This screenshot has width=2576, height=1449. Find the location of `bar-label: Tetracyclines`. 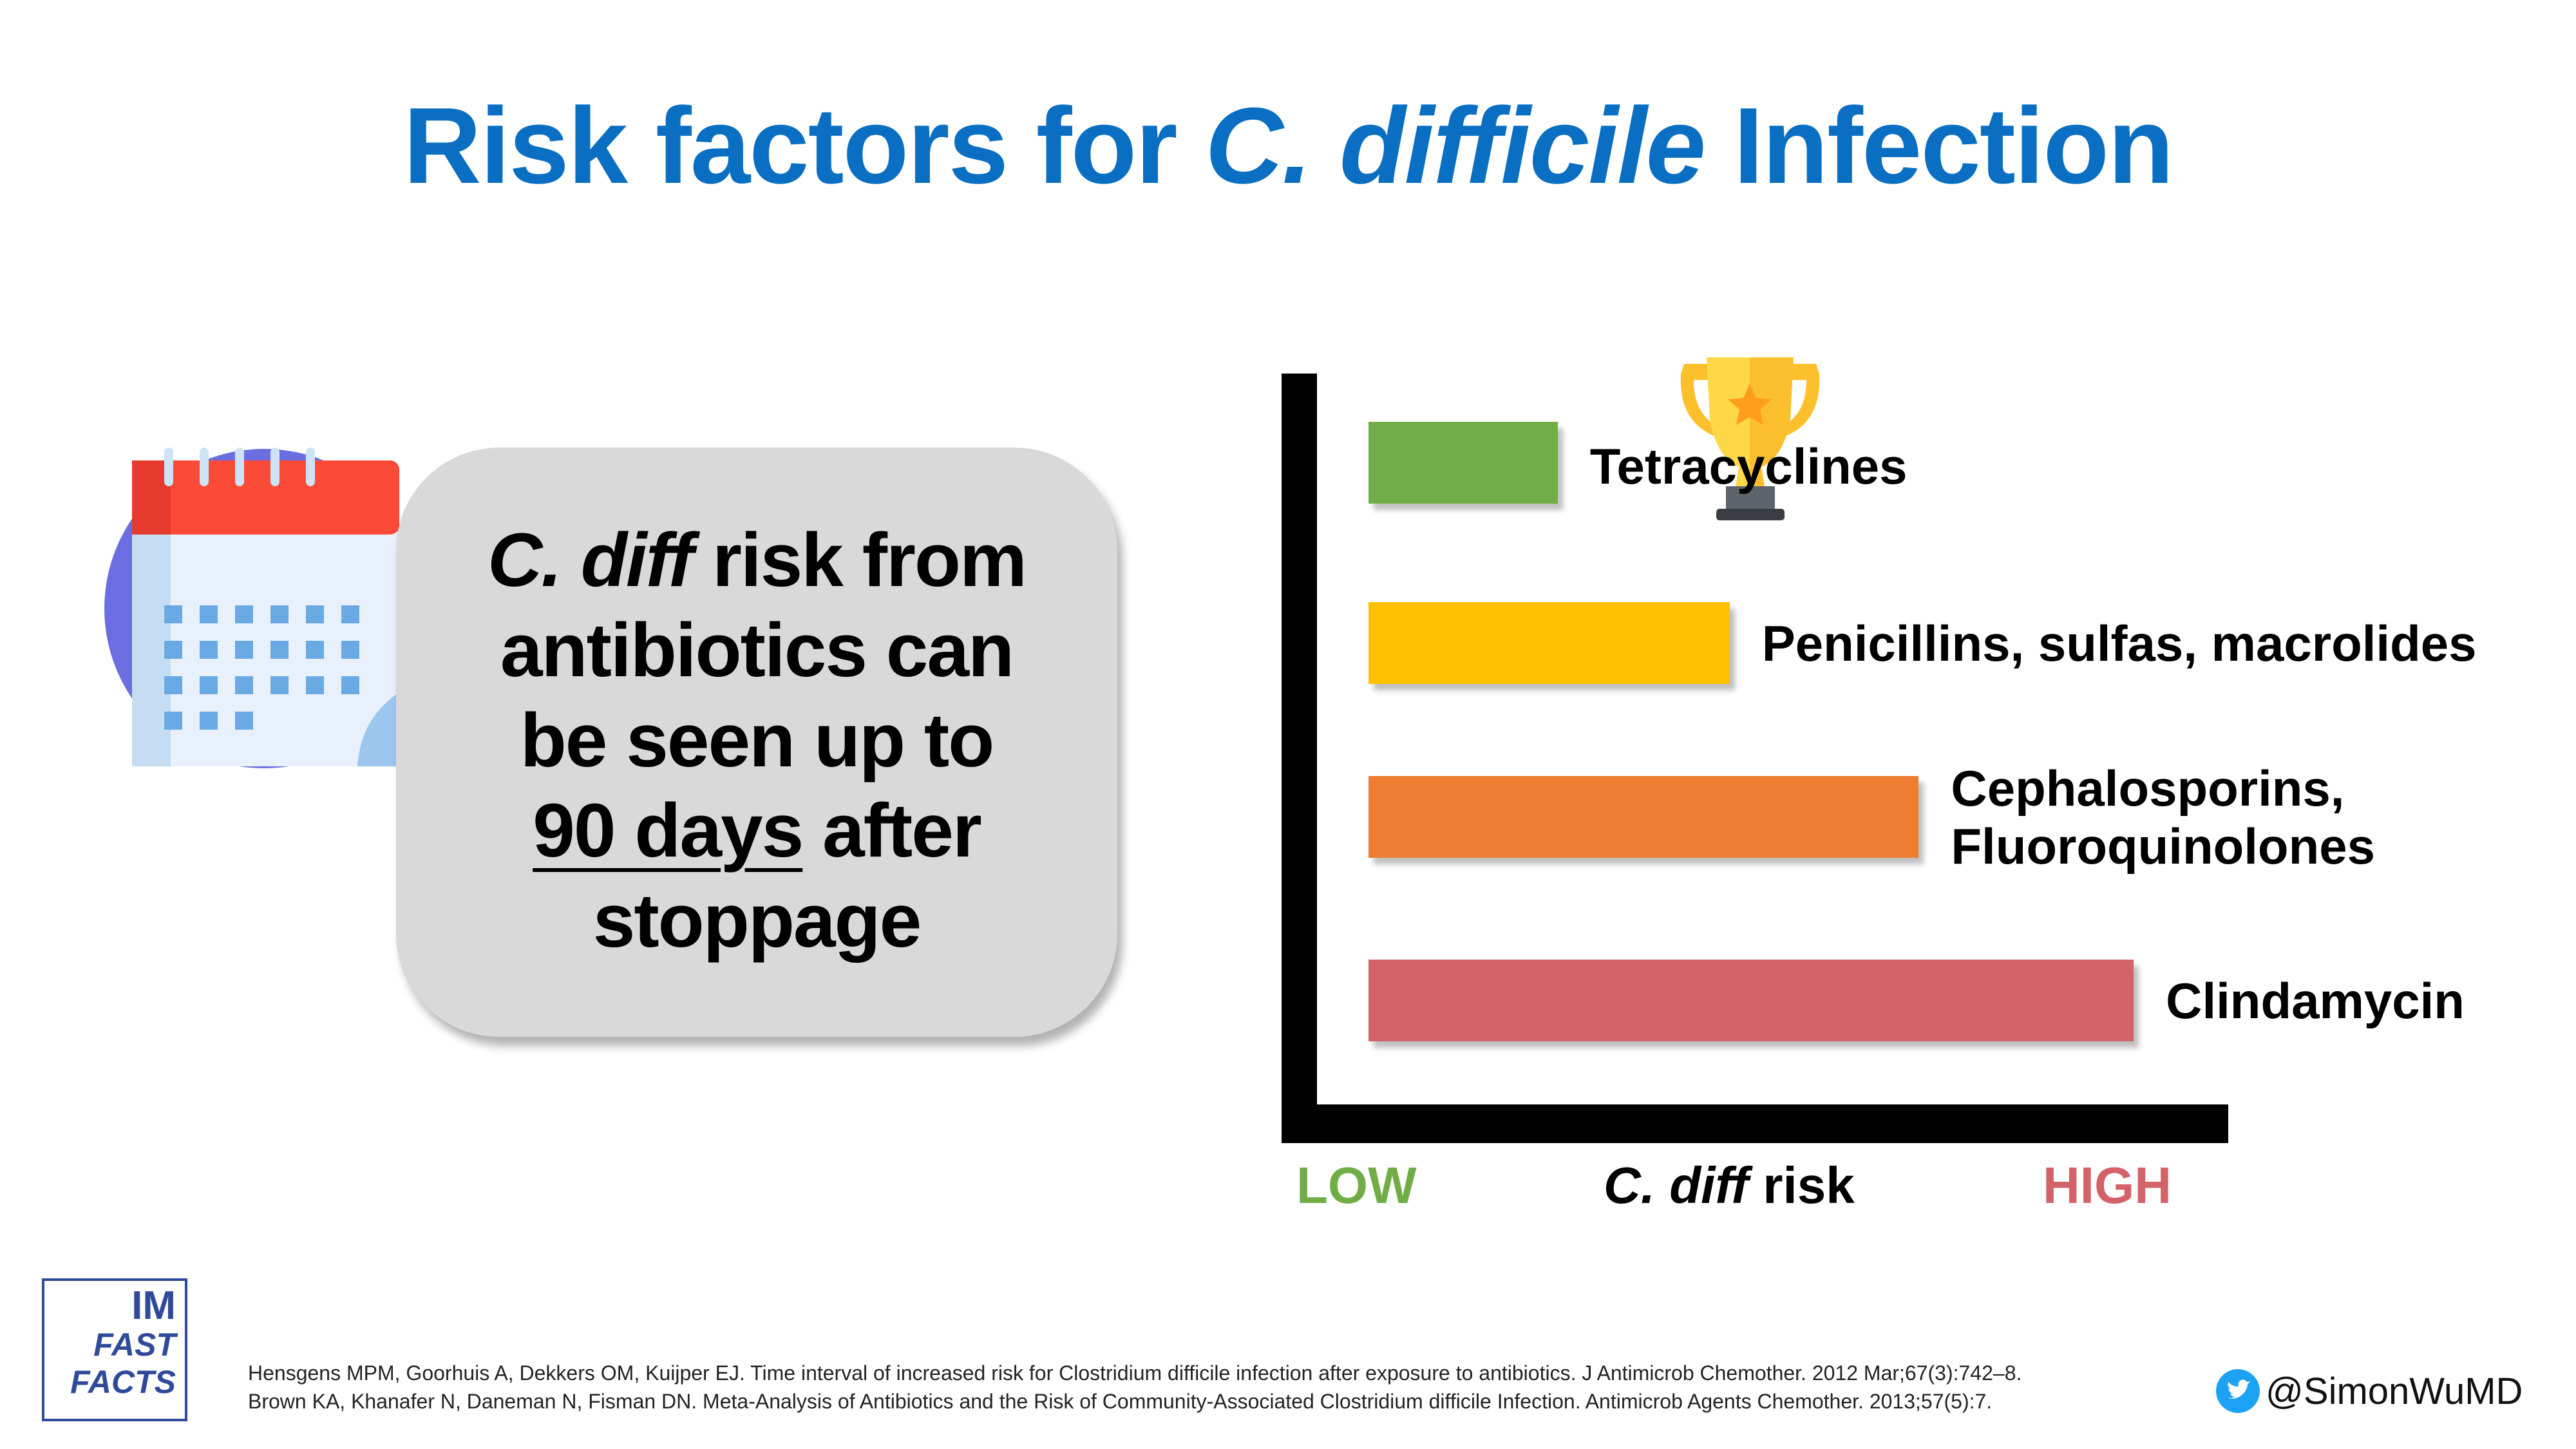

bar-label: Tetracyclines is located at coordinates (1748, 466).